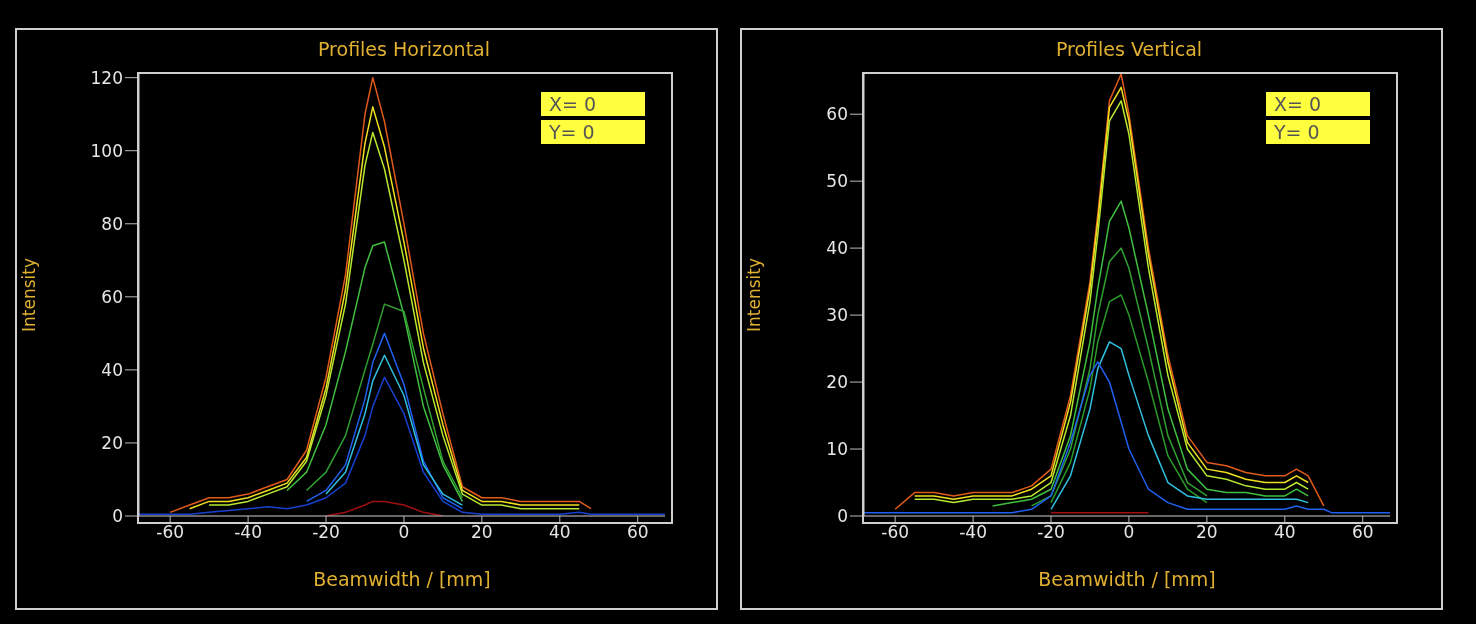 This screenshot has height=624, width=1476. Describe the element at coordinates (837, 181) in the screenshot. I see `y-tick-label: 50` at that location.